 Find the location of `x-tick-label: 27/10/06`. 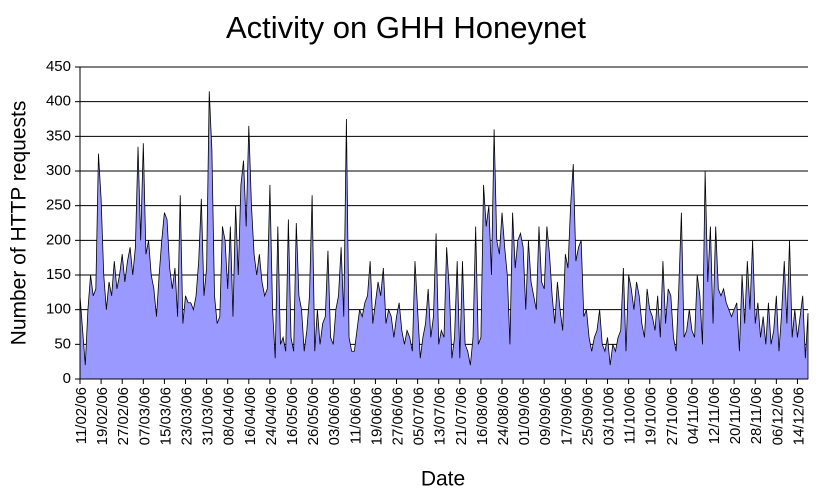

x-tick-label: 27/10/06 is located at coordinates (672, 416).